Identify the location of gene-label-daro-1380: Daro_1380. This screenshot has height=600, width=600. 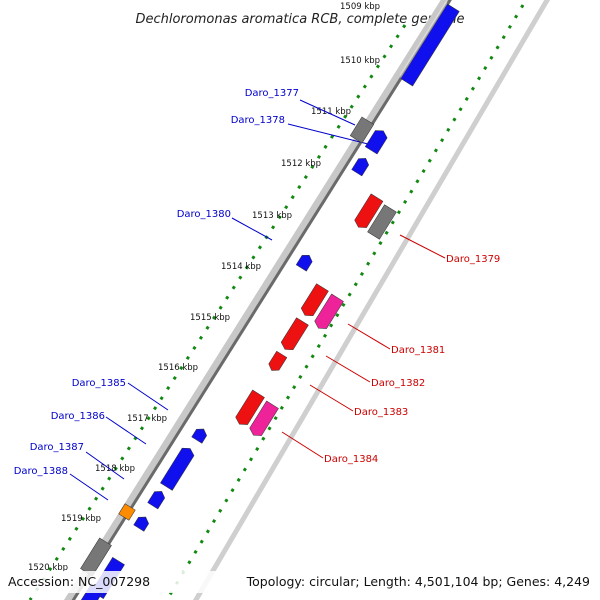
(204, 214).